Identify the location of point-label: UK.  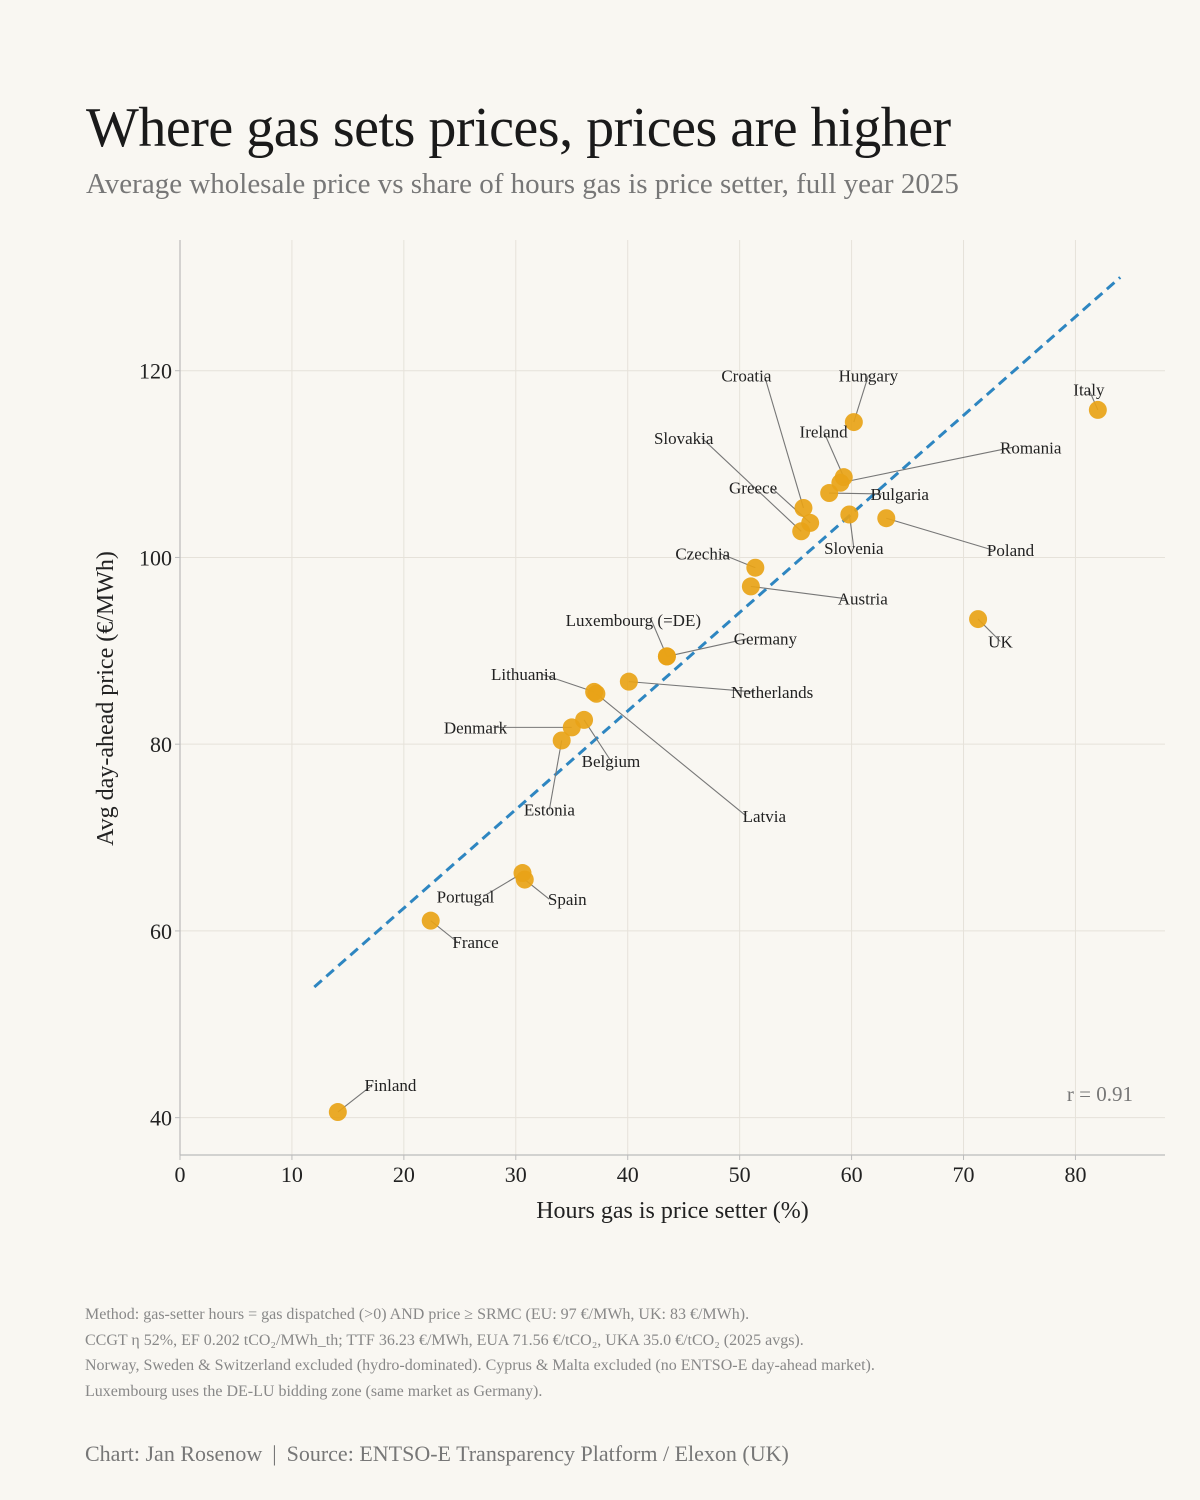
(1000, 641).